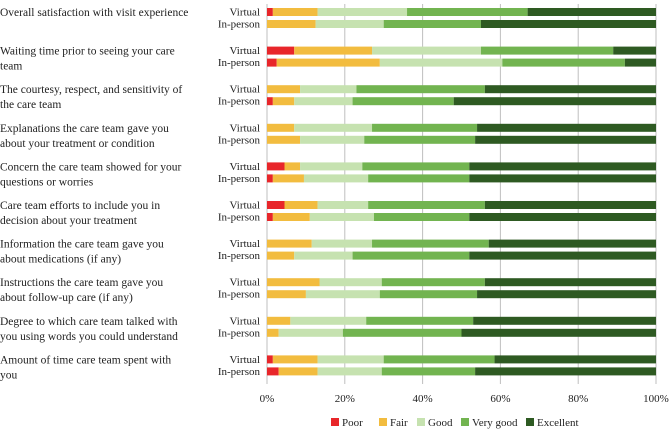  What do you see at coordinates (69, 221) in the screenshot?
I see `question-label: decision about your treatment` at bounding box center [69, 221].